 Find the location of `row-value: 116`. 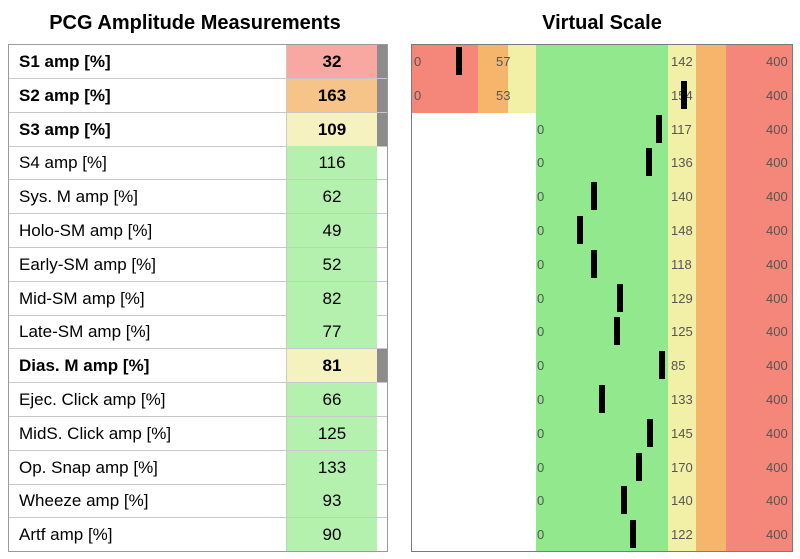

row-value: 116 is located at coordinates (332, 163).